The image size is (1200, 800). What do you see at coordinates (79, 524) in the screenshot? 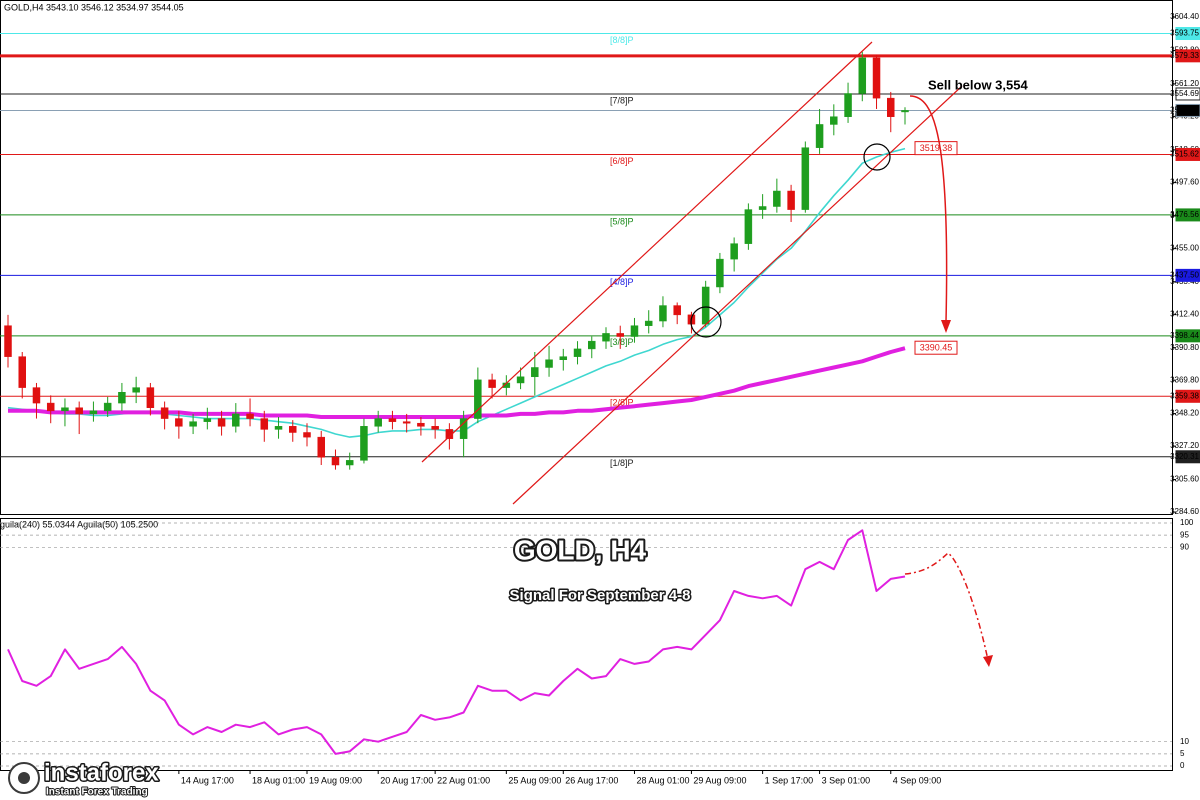
I see `indicator-header: guila(240) 55.0344 Aguila(50) 105.2500` at bounding box center [79, 524].